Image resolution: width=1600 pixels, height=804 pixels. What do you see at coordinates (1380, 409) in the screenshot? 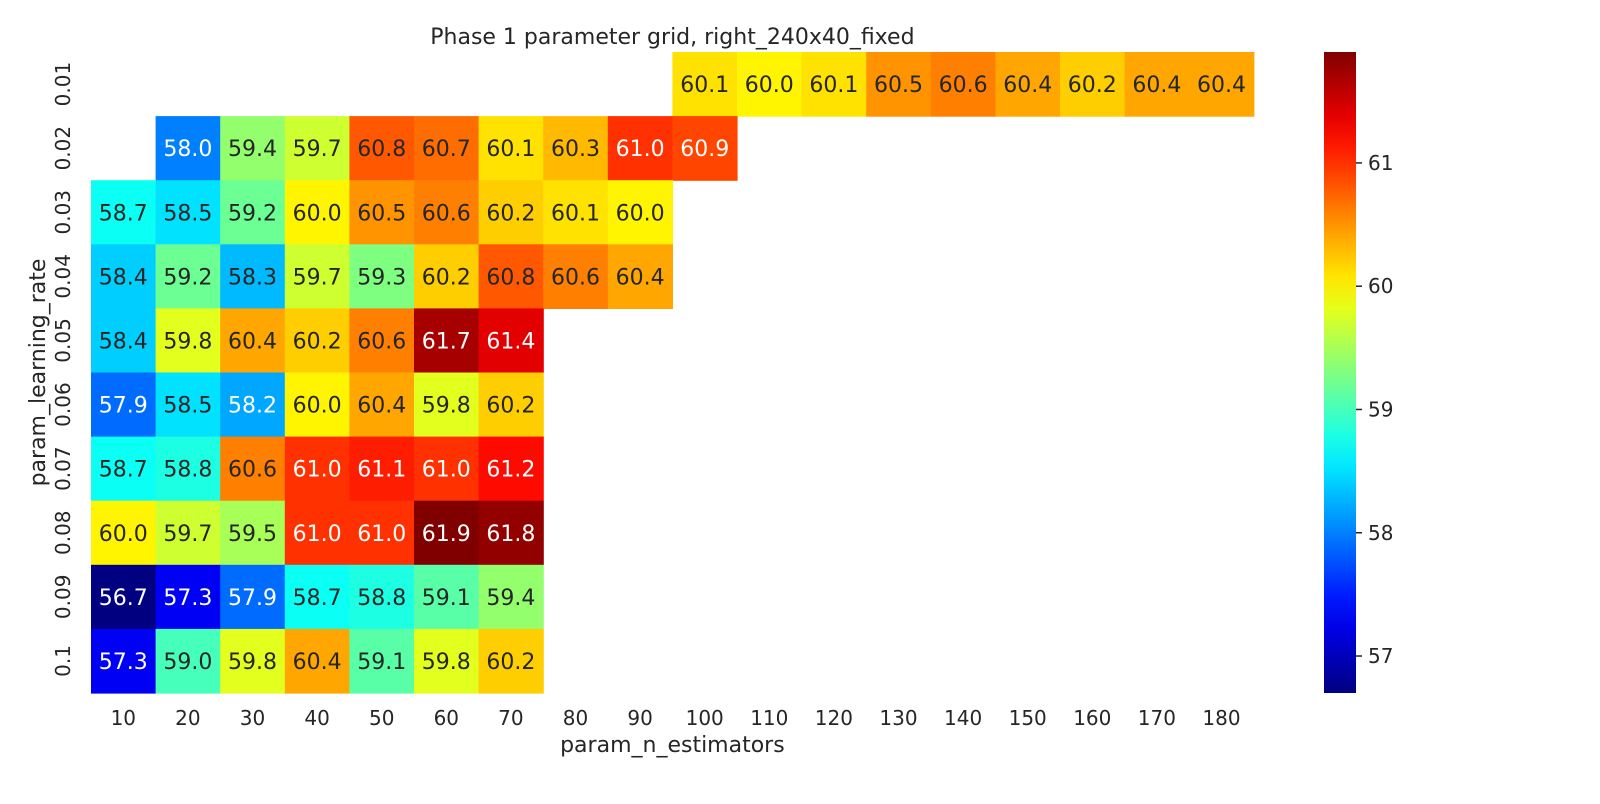
I see `colorbar-tick-label: 59` at bounding box center [1380, 409].